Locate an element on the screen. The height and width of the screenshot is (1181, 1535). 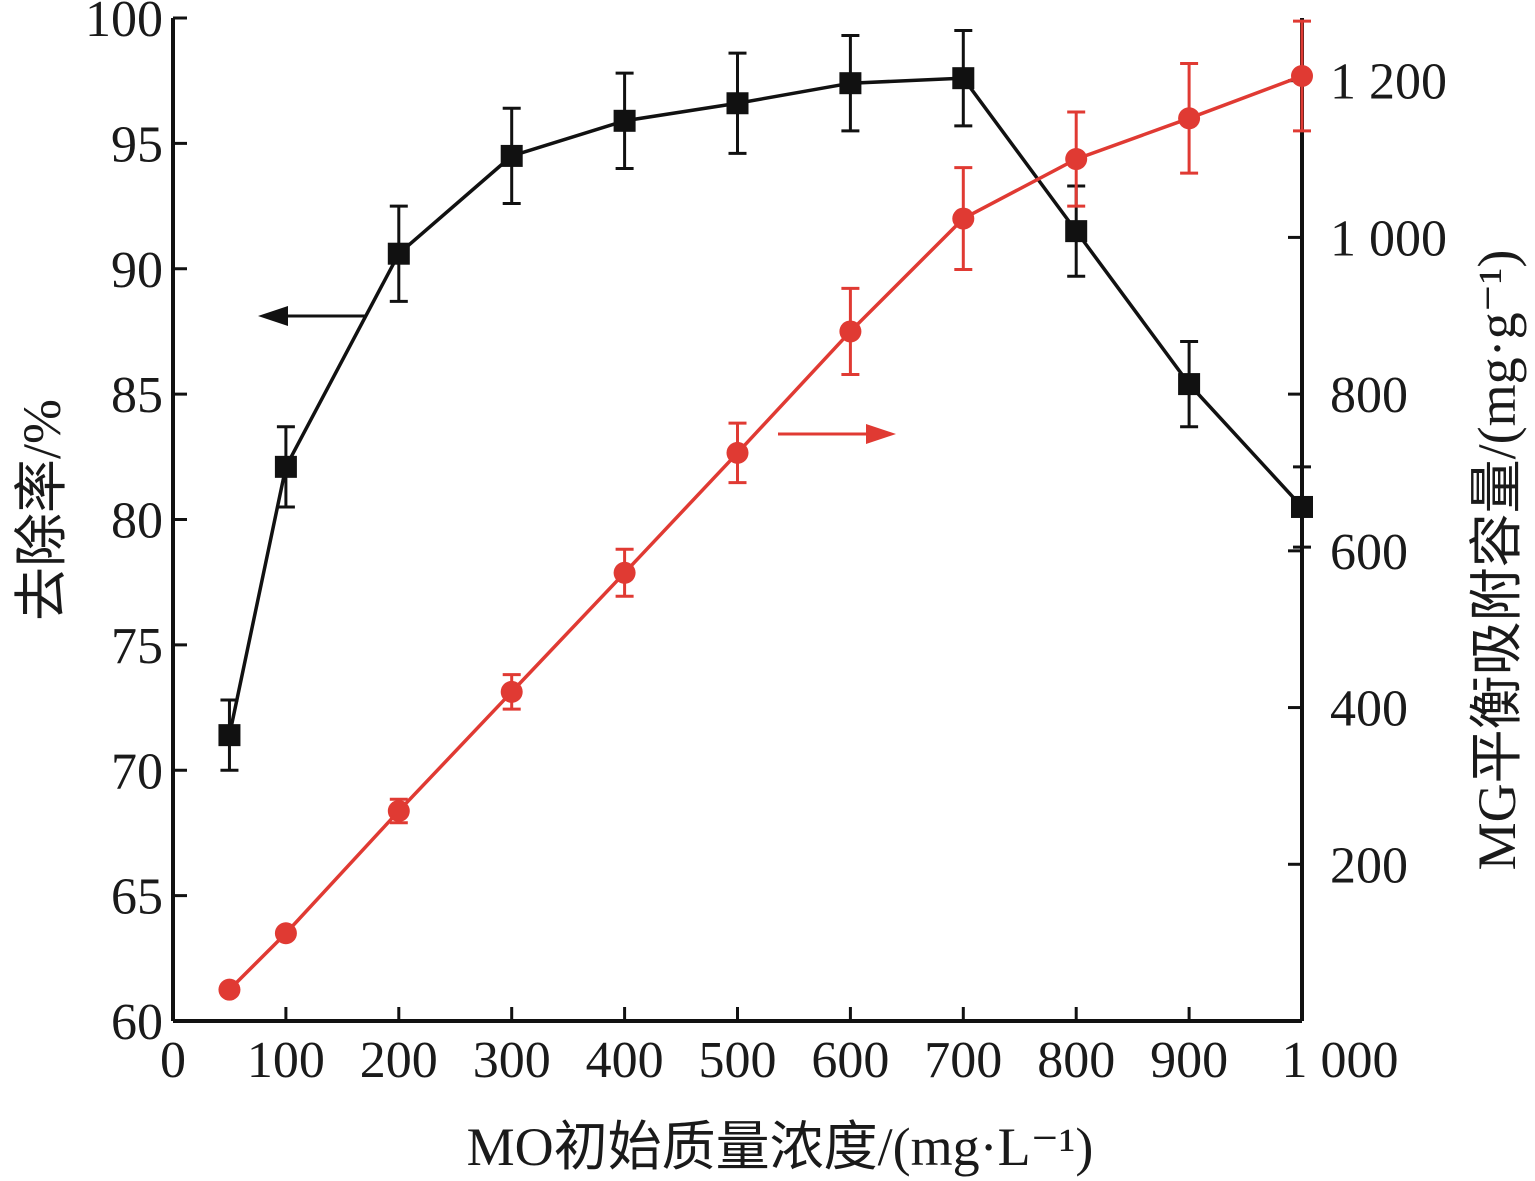
right-tick-label: 800 is located at coordinates (1369, 395).